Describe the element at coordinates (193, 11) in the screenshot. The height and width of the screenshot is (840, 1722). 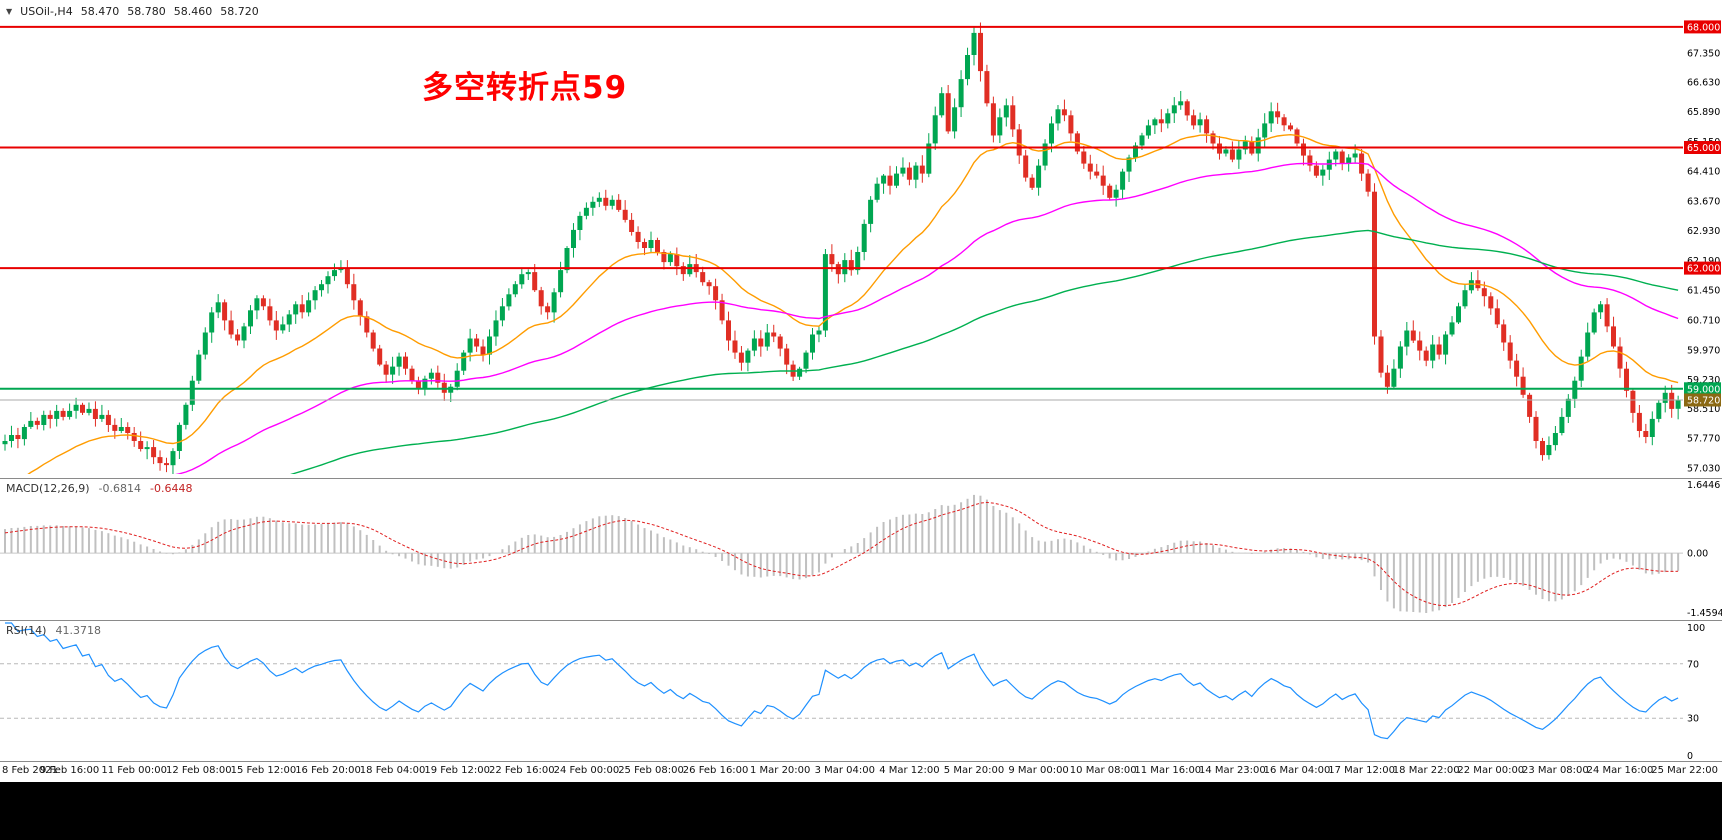
I see `ohlc-low-value: 58.460` at that location.